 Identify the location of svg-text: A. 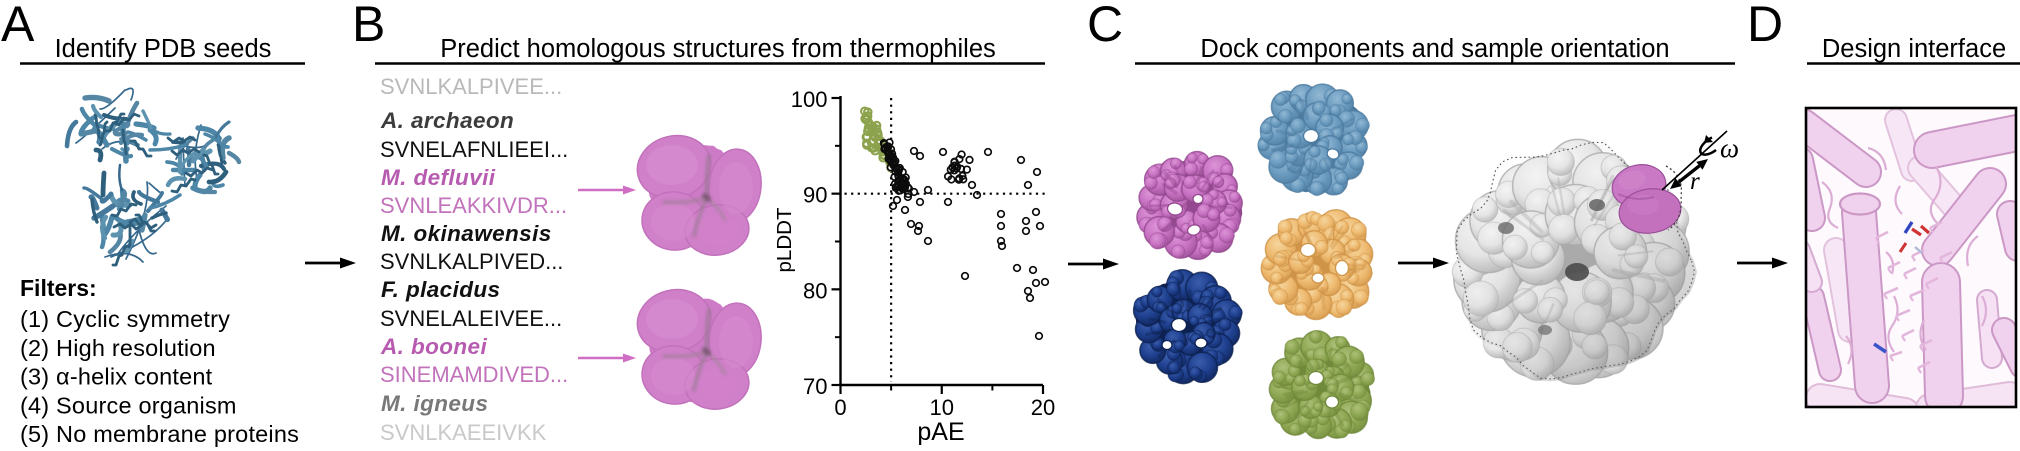
(18, 26).